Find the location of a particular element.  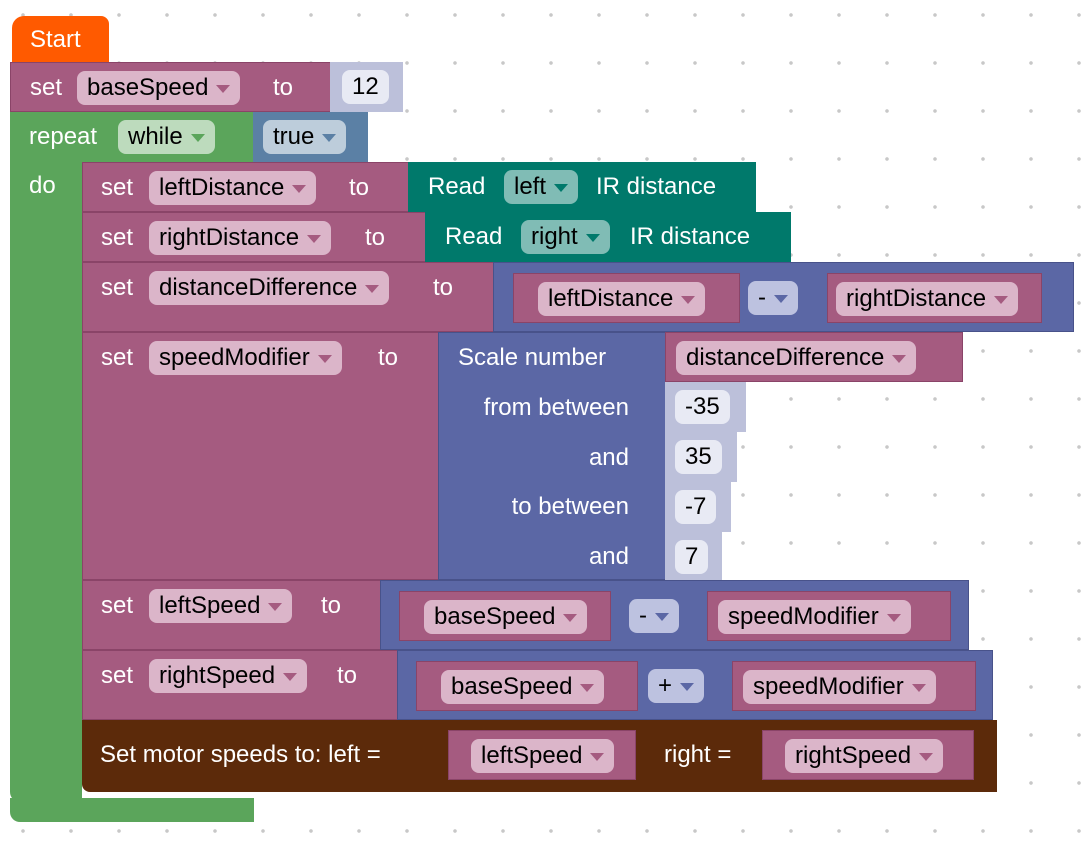

read-ir-distance-block: Read right IR distance is located at coordinates (608, 237).